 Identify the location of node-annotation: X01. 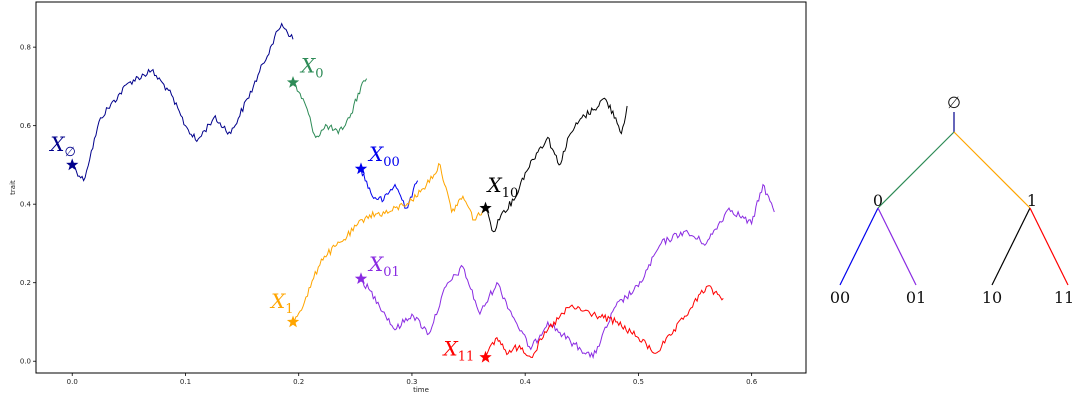
(383, 266).